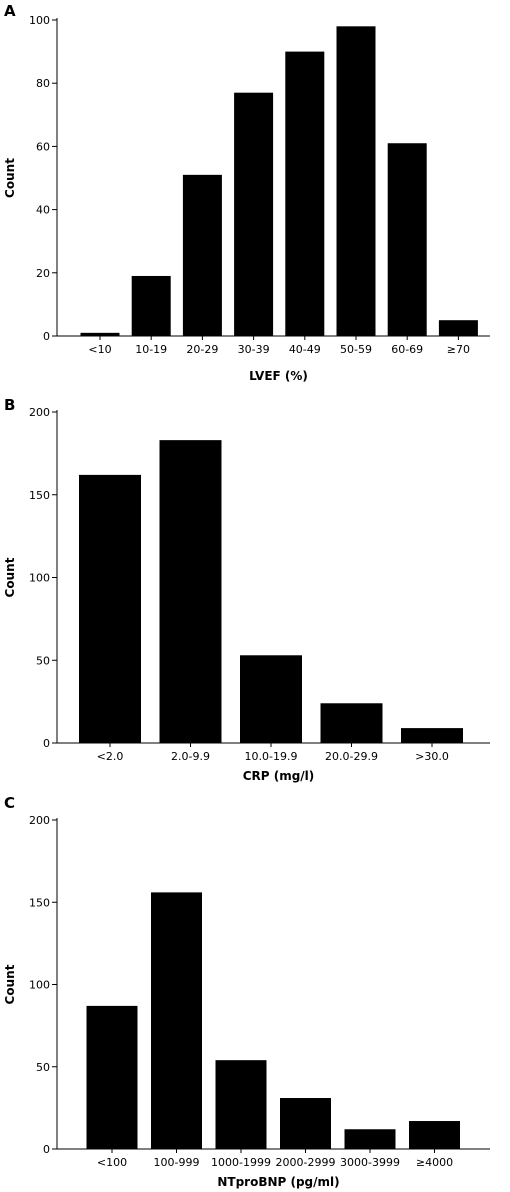 This screenshot has width=510, height=1192. What do you see at coordinates (43, 273) in the screenshot?
I see `y-tick-label: 20` at bounding box center [43, 273].